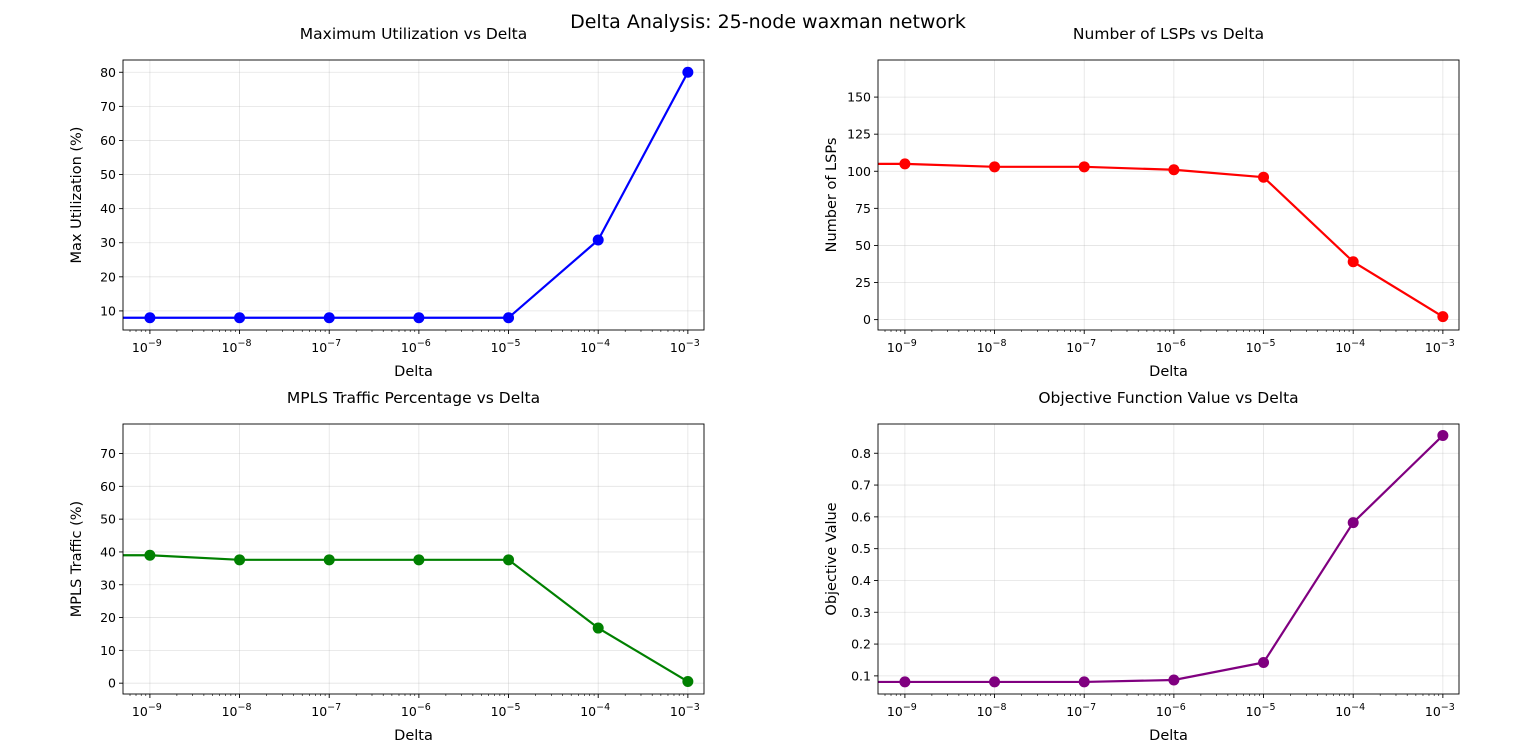 This screenshot has width=1536, height=754. What do you see at coordinates (859, 134) in the screenshot?
I see `y-tick-label: 125` at bounding box center [859, 134].